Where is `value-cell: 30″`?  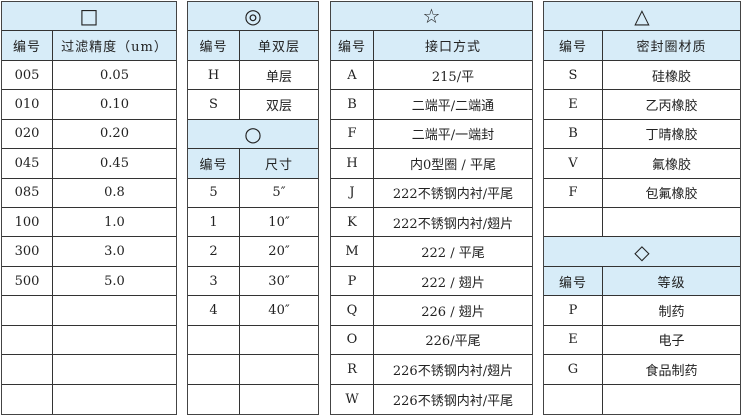
value-cell: 30″ is located at coordinates (279, 281).